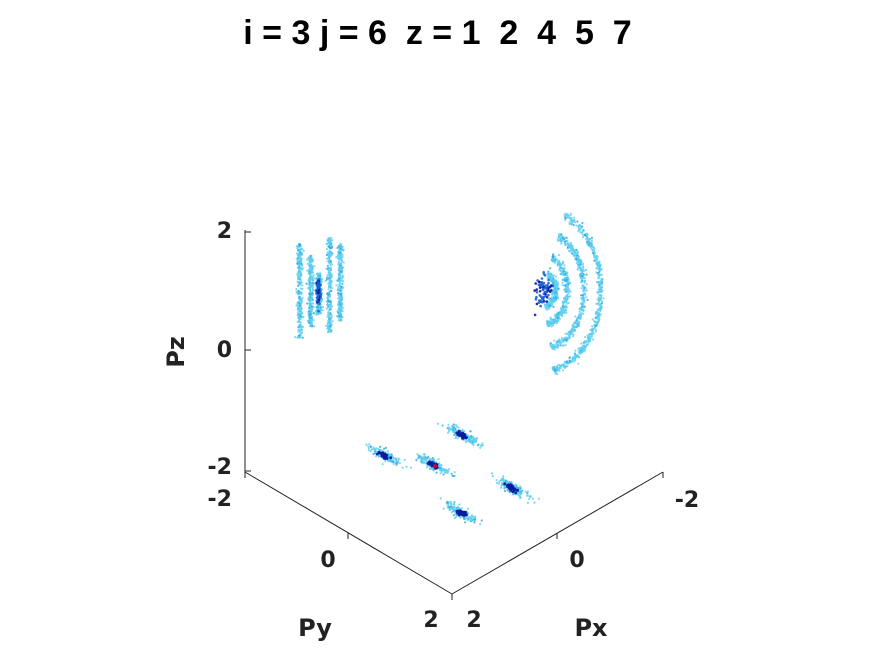 This screenshot has width=875, height=656. Describe the element at coordinates (591, 628) in the screenshot. I see `x-axis-label: Px` at that location.